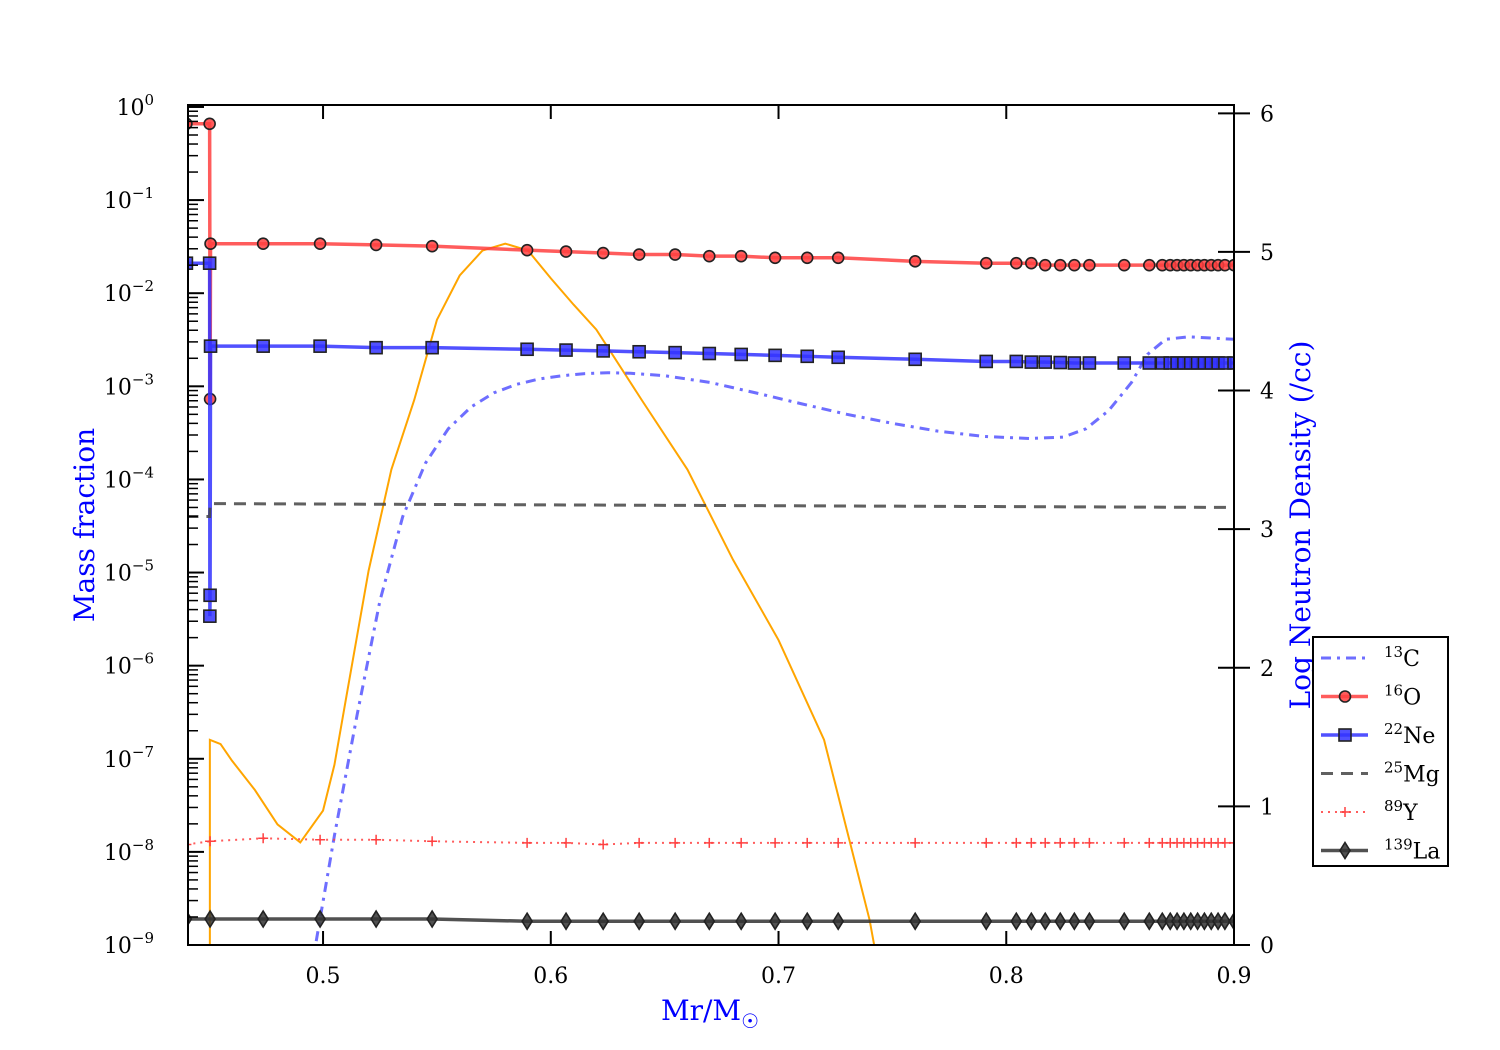 The height and width of the screenshot is (1050, 1500). What do you see at coordinates (323, 976) in the screenshot?
I see `x-tick-label: 0.5` at bounding box center [323, 976].